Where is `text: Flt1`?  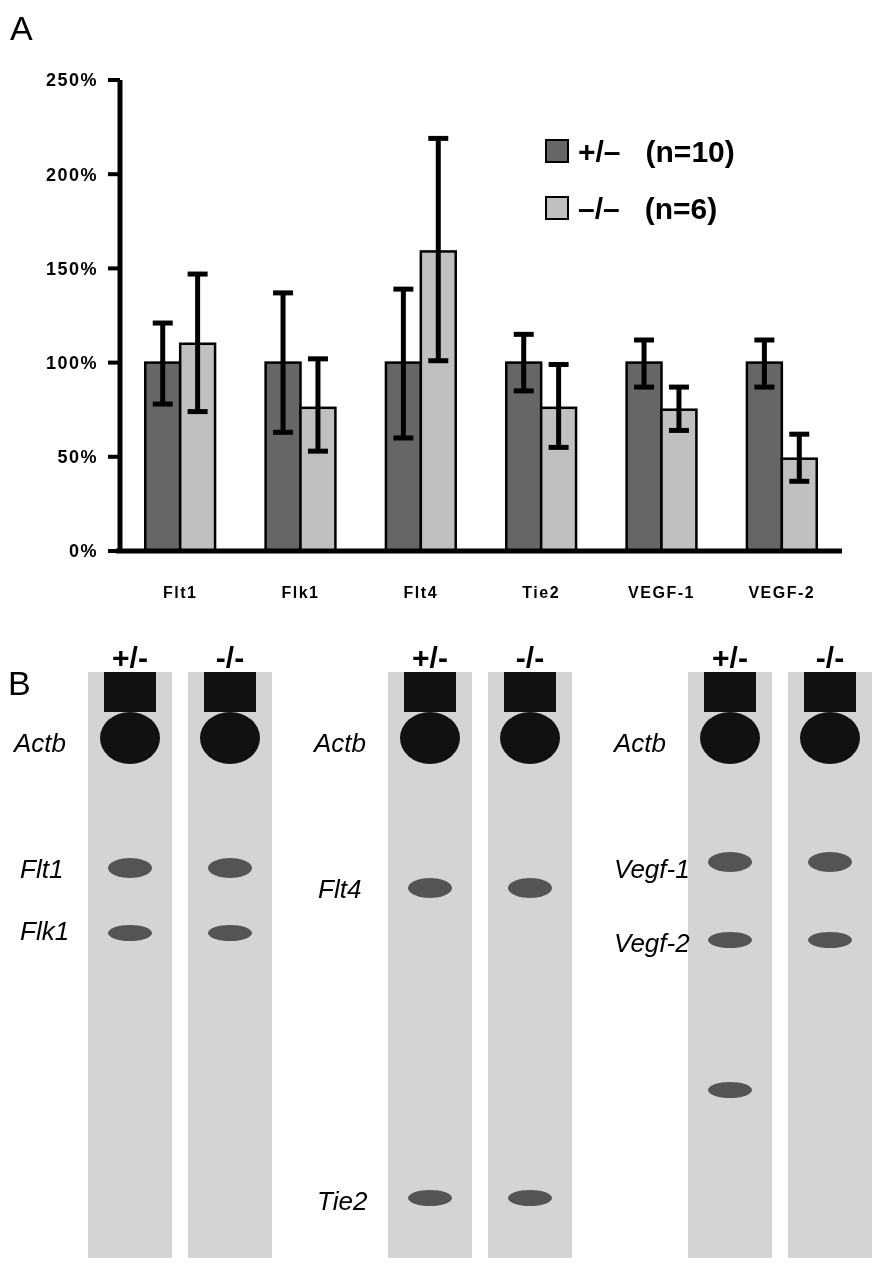
text: Flt1 is located at coordinates (42, 869).